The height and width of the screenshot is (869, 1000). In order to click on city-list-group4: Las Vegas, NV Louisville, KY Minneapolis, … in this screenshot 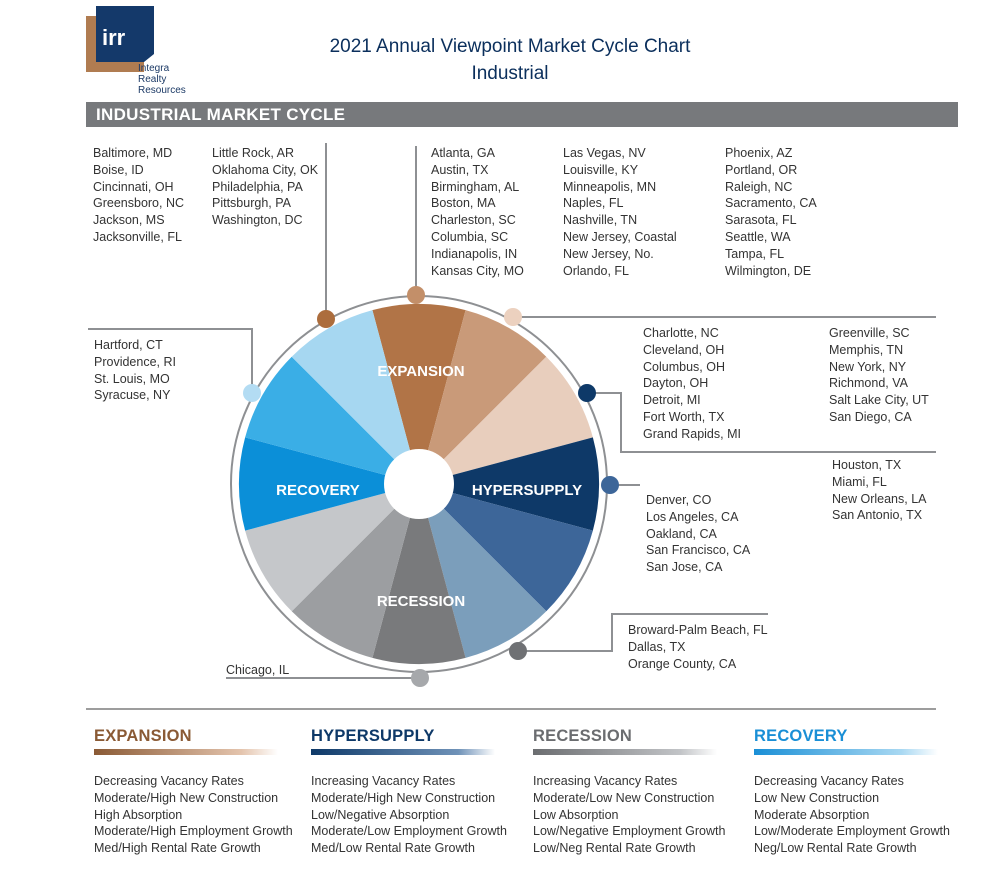, I will do `click(620, 212)`.